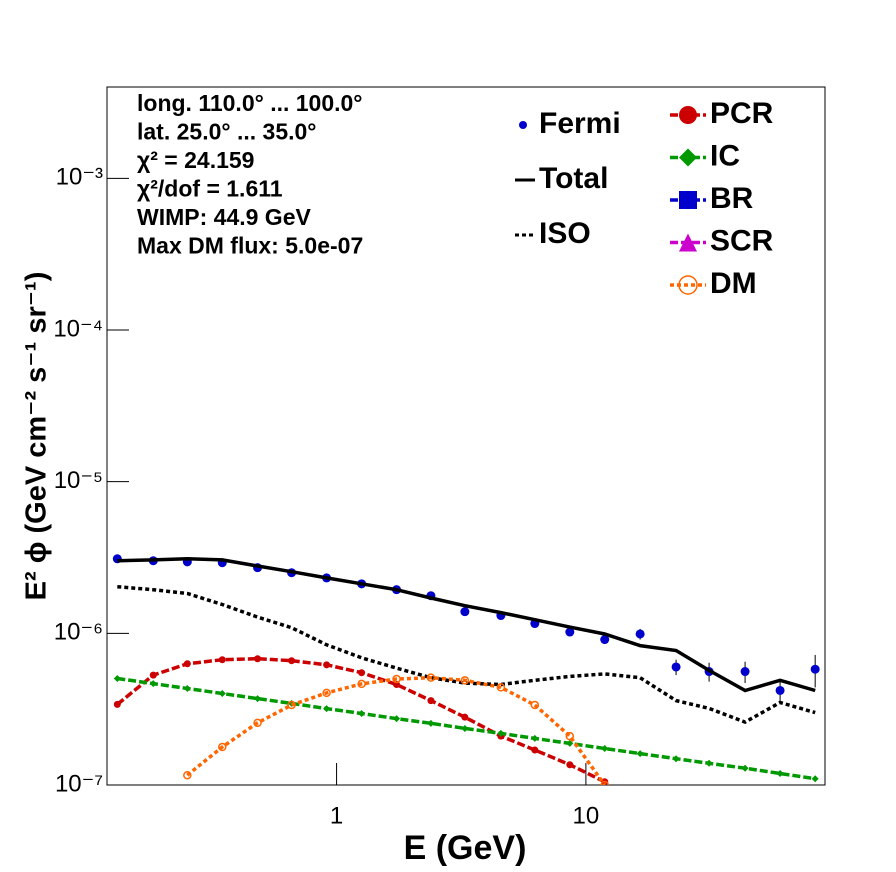 This screenshot has width=896, height=872. Describe the element at coordinates (79, 783) in the screenshot. I see `y-tick-label: 10⁻⁷` at that location.